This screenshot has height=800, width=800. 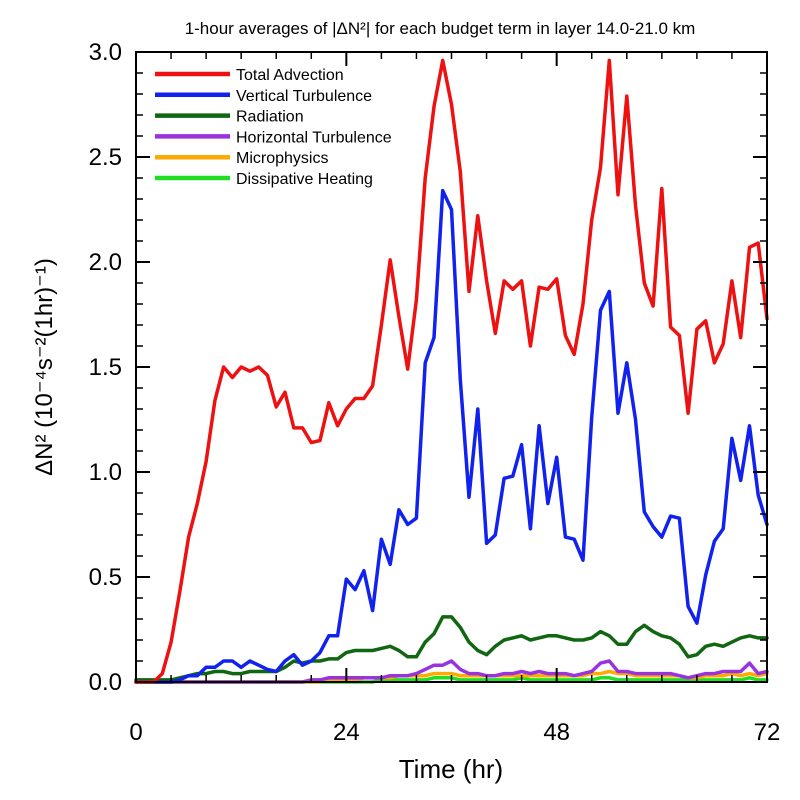 What do you see at coordinates (105, 157) in the screenshot?
I see `y-tick-label: 2.5` at bounding box center [105, 157].